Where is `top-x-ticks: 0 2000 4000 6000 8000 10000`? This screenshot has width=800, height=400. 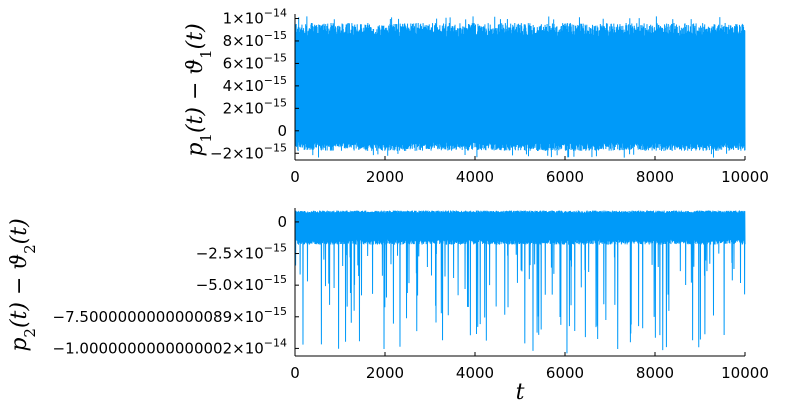 top-x-ticks: 0 2000 4000 6000 8000 10000 is located at coordinates (529, 171).